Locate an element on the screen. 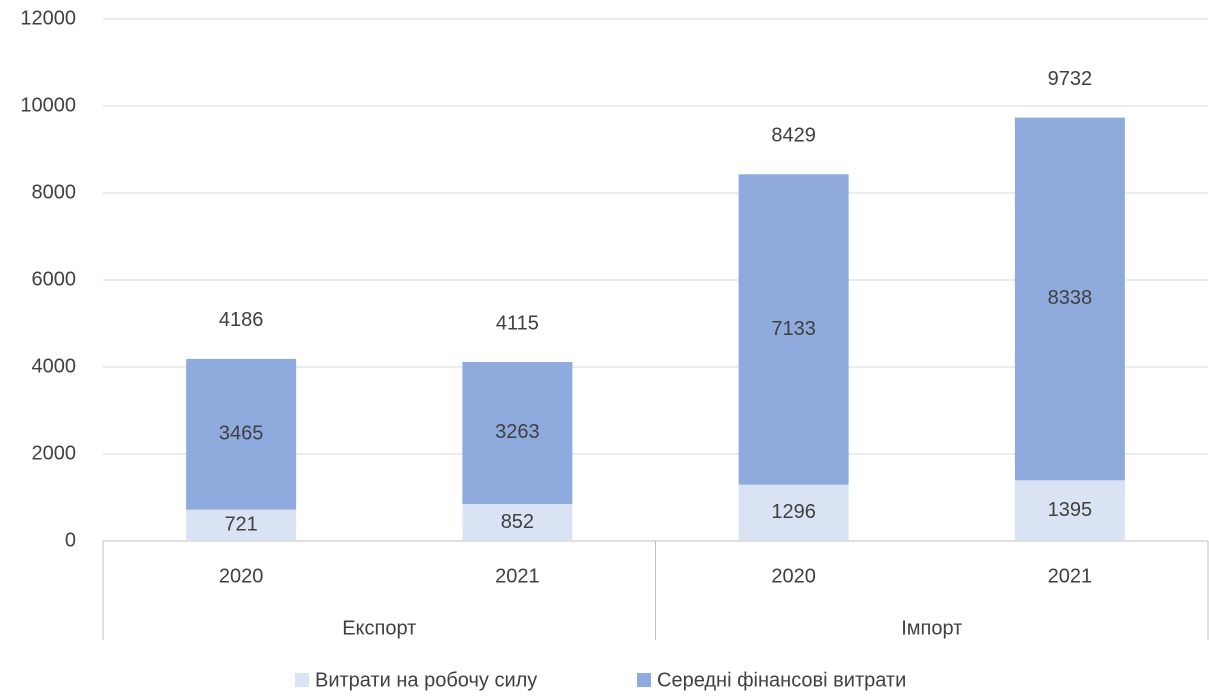  data-label: 3263 is located at coordinates (517, 432).